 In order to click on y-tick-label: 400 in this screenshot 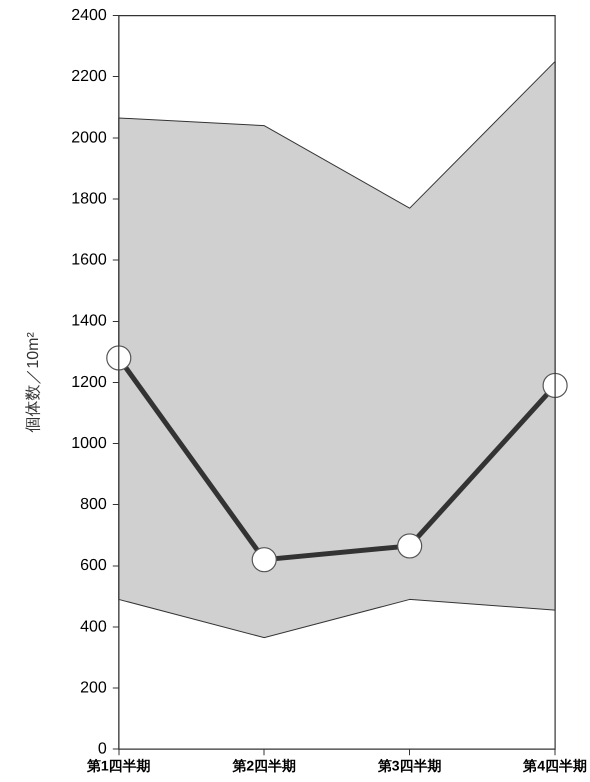, I will do `click(93, 627)`.